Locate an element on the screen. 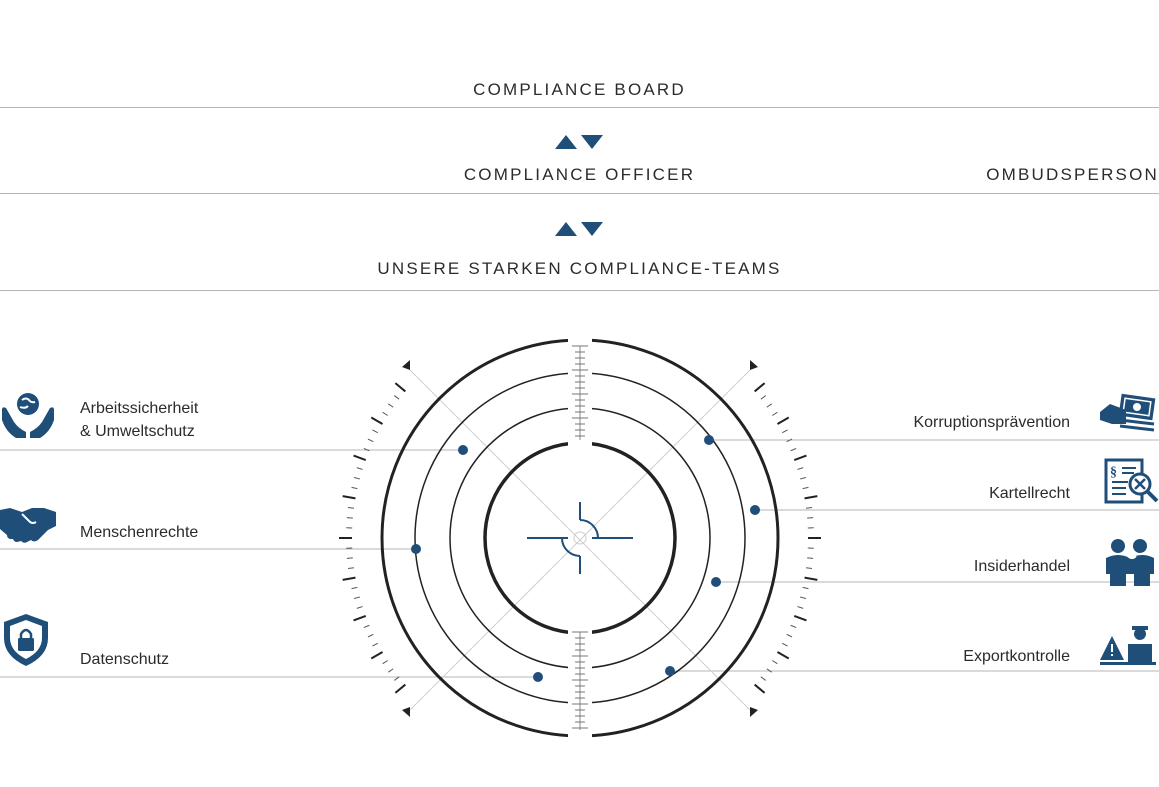 Image resolution: width=1159 pixels, height=787 pixels. area-arbeitssicherheit: Arbeitssicherheit & Umweltschutz is located at coordinates (139, 420).